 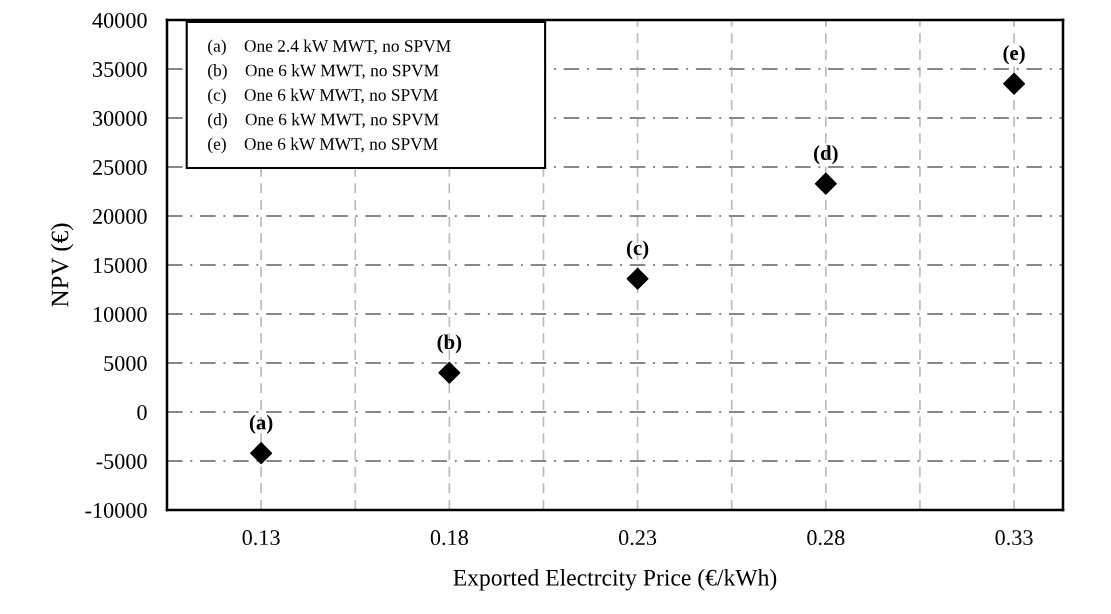 I want to click on x-axis-title: Exported Electrcity Price (€/kWh), so click(x=615, y=580).